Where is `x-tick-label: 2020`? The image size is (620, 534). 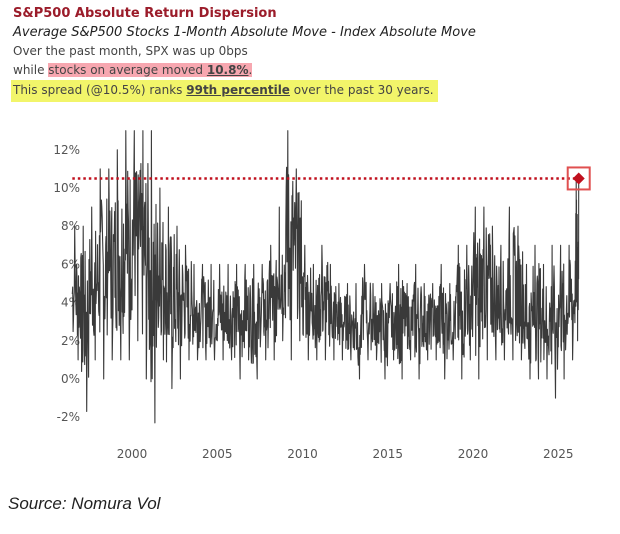
x-tick-label: 2020 is located at coordinates (473, 454).